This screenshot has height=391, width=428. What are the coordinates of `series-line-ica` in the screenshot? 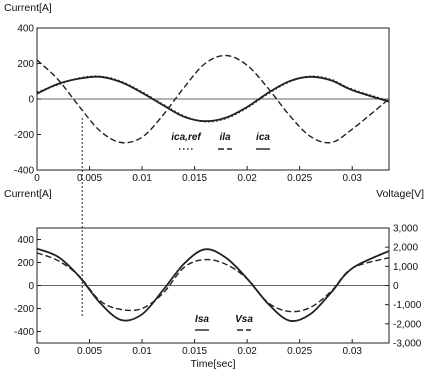 It's located at (213, 99).